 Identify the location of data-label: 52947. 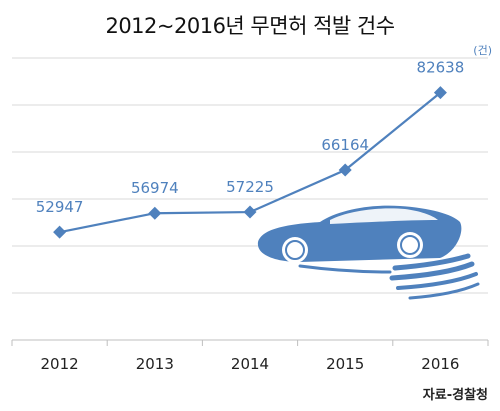
(60, 207).